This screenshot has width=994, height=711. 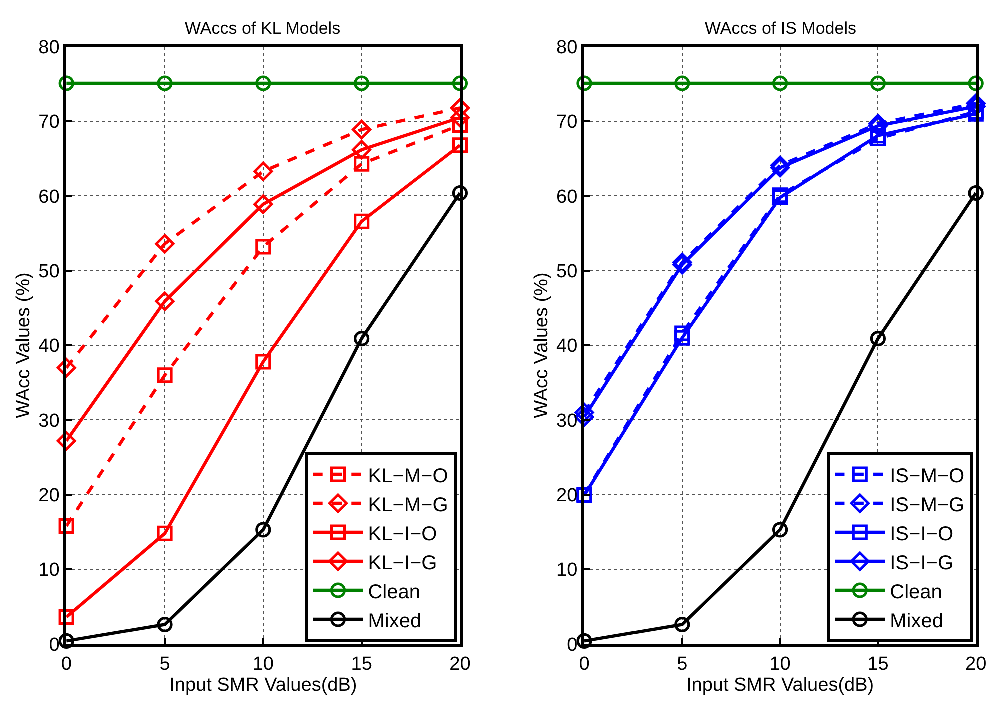 What do you see at coordinates (922, 563) in the screenshot?
I see `legend-label: IS−I−G` at bounding box center [922, 563].